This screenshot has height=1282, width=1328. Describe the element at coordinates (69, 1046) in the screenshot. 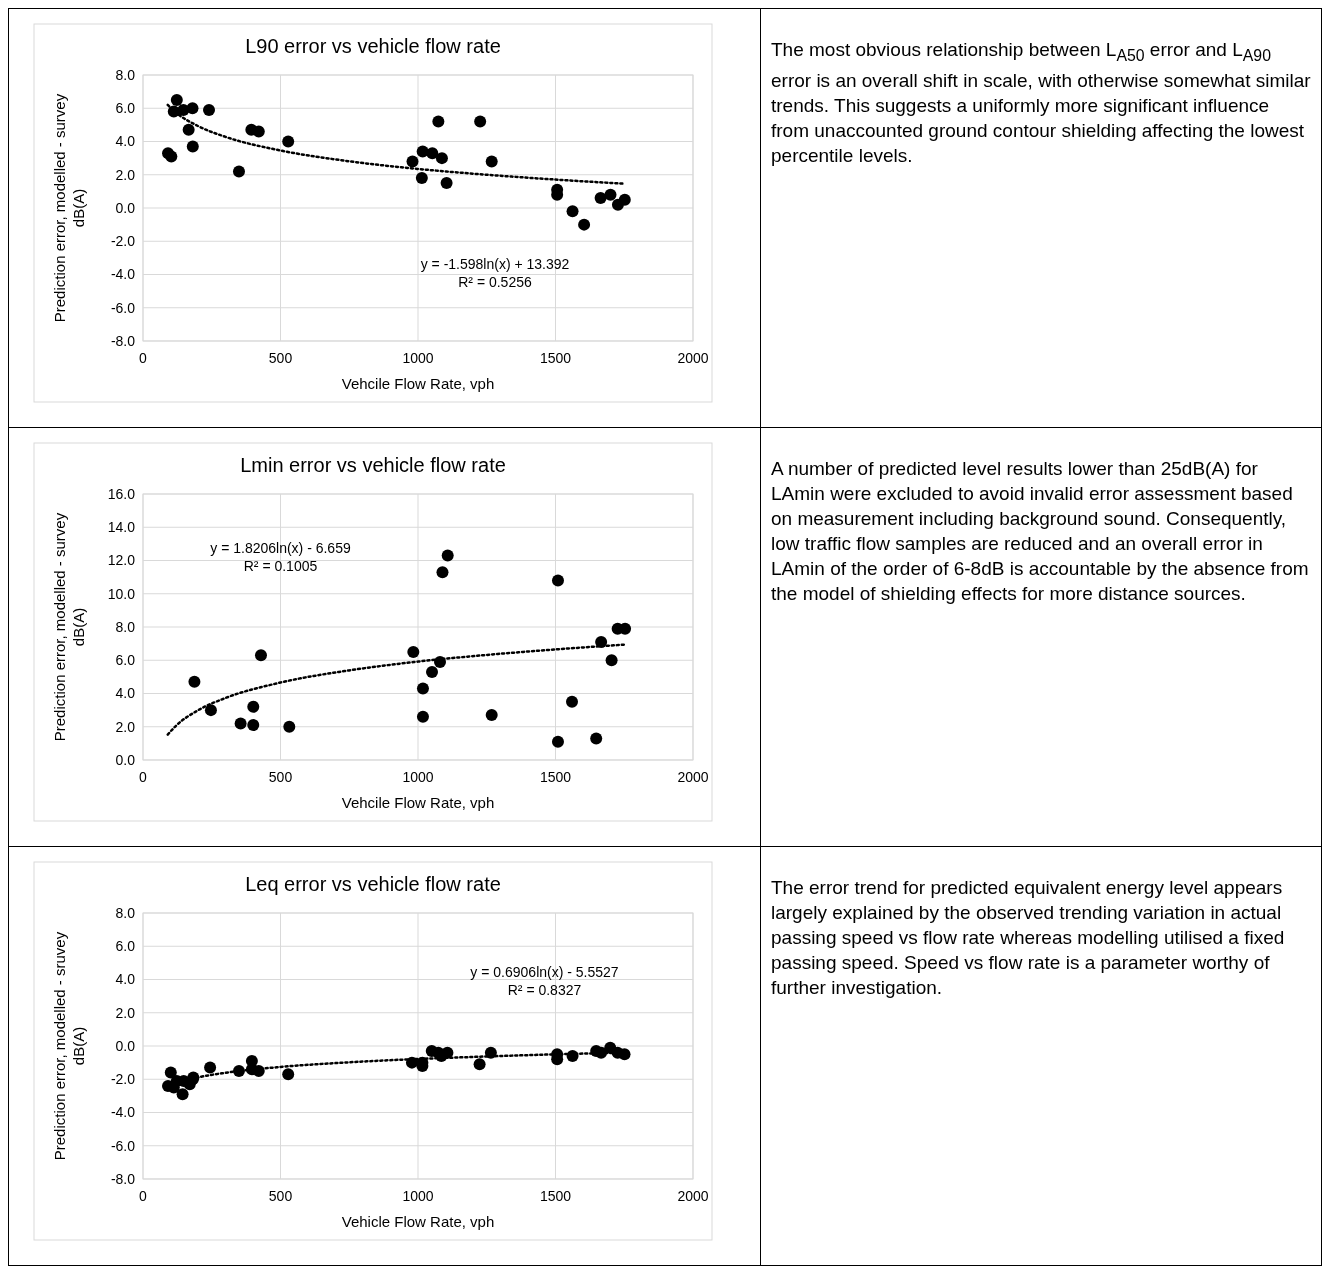

I see `y-axis-title: Prediction error, modelled - sruvey dB(A)` at that location.